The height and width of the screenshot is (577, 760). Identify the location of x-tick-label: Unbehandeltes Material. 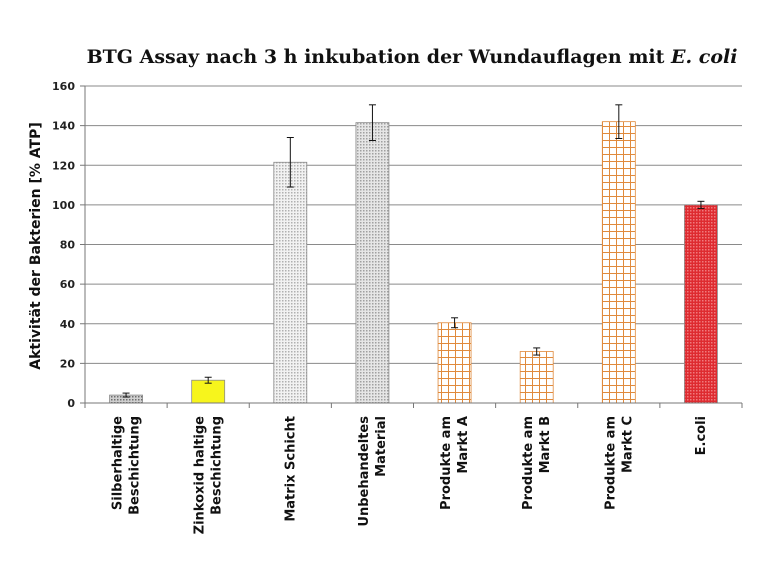
(373, 471).